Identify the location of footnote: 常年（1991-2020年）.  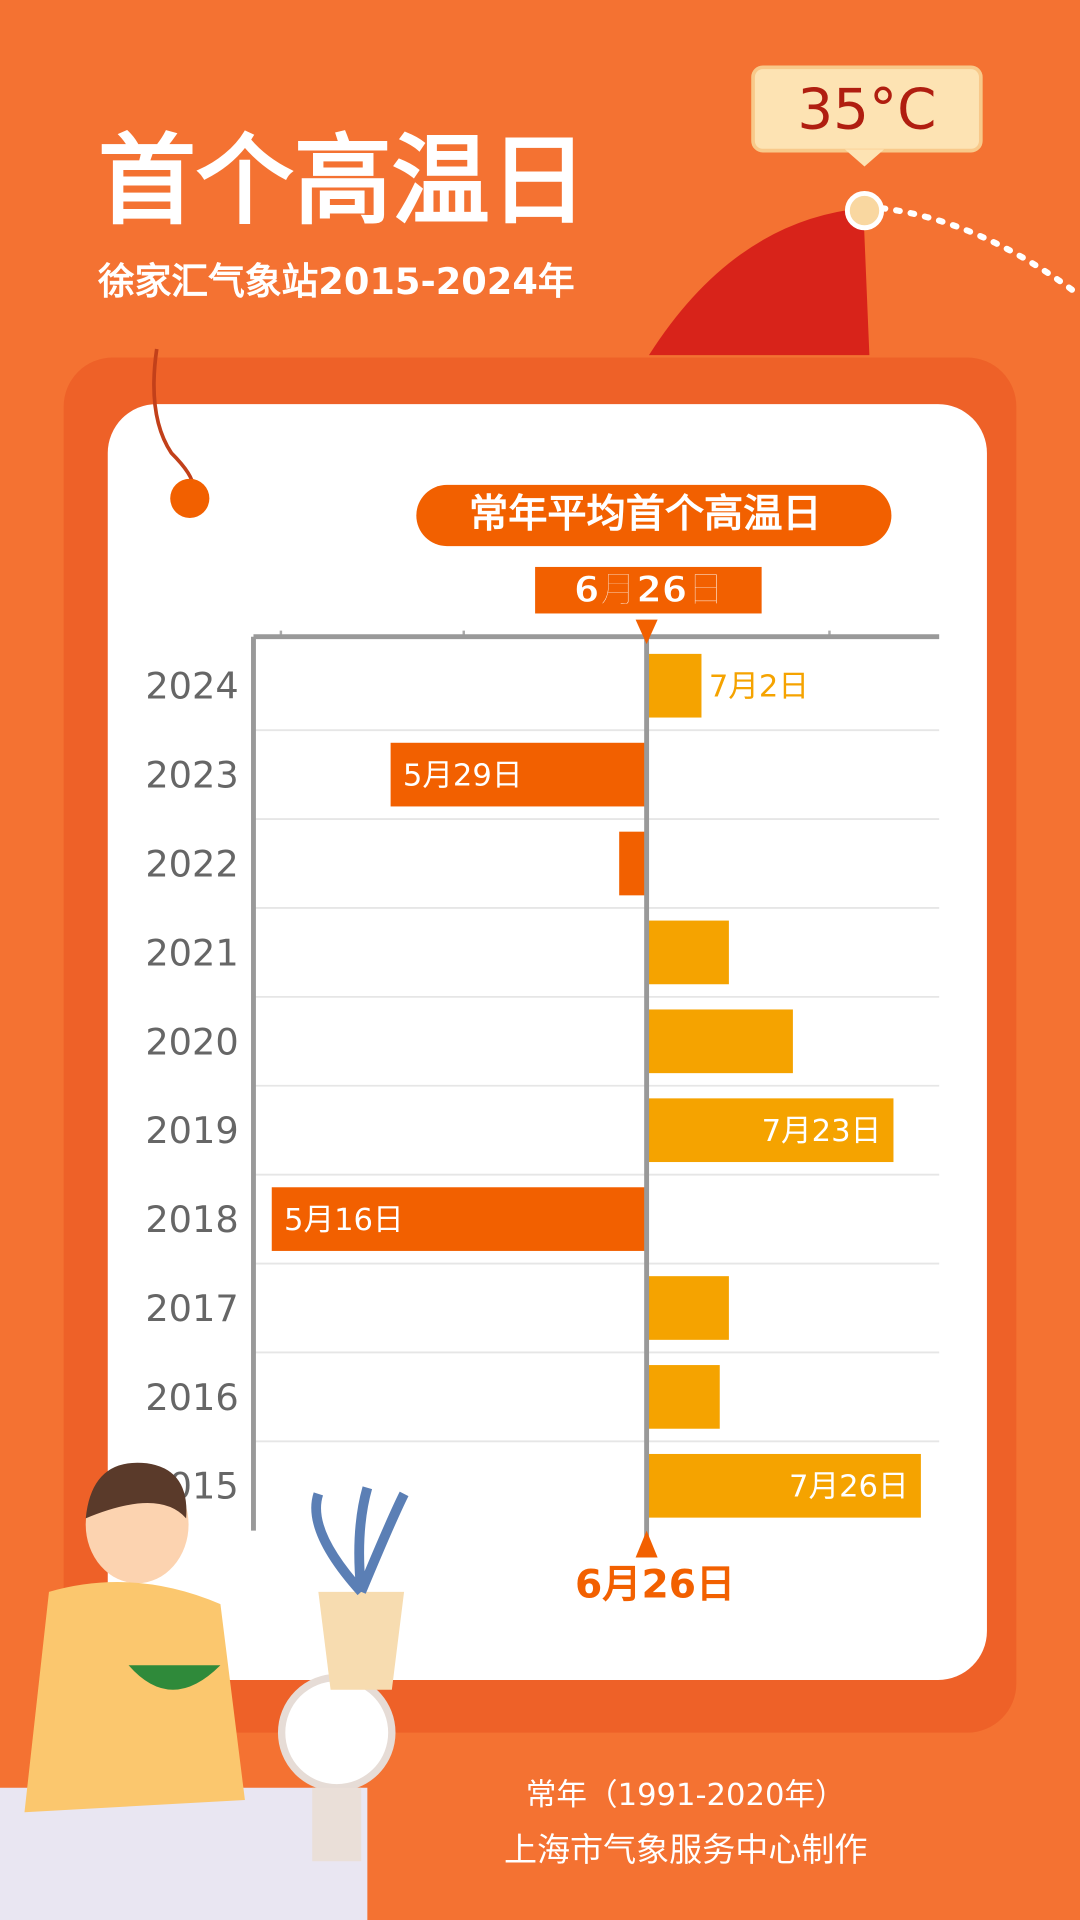
(686, 1795).